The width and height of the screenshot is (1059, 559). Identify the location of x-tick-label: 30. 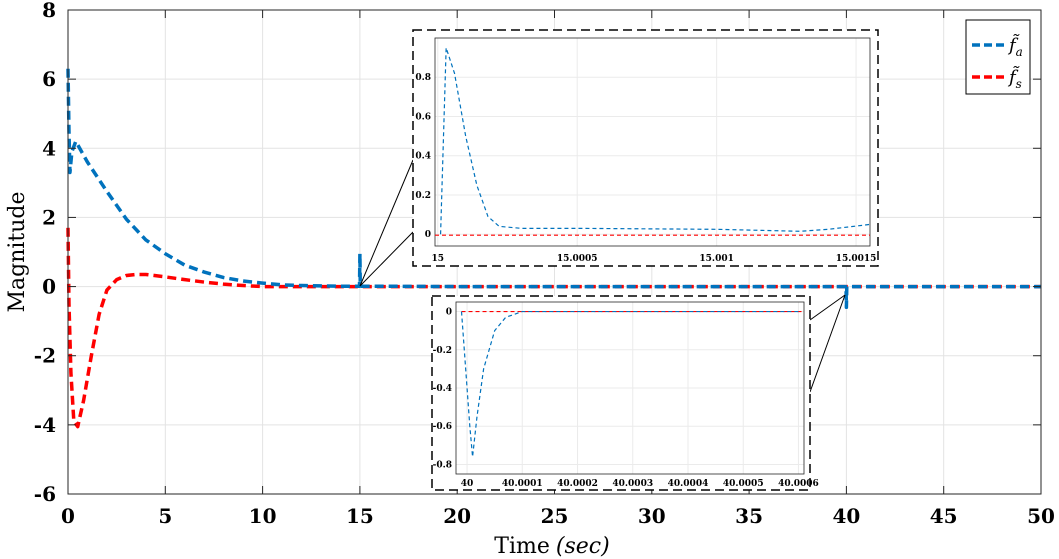
(652, 516).